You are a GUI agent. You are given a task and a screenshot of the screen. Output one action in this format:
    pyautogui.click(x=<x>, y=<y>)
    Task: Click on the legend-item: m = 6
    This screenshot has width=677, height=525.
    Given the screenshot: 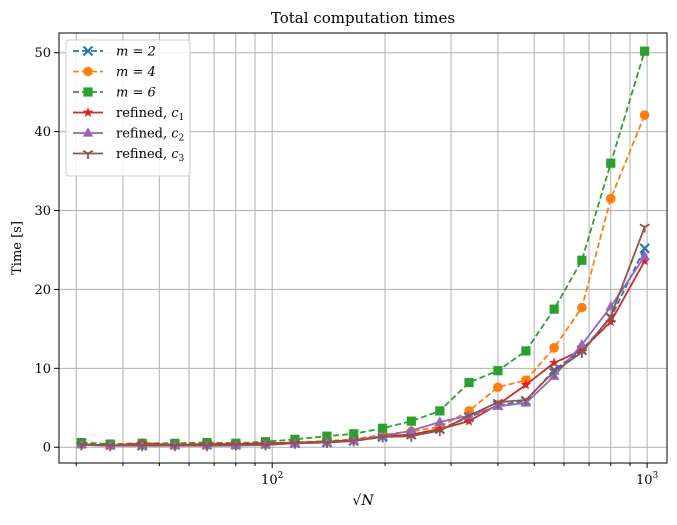 What is the action you would take?
    pyautogui.click(x=114, y=93)
    